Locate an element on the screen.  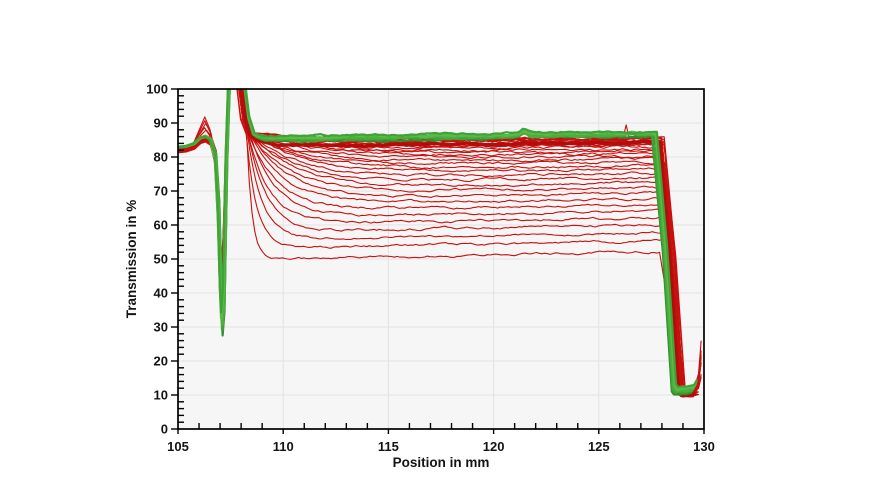
y-tick-label: 30 is located at coordinates (161, 327).